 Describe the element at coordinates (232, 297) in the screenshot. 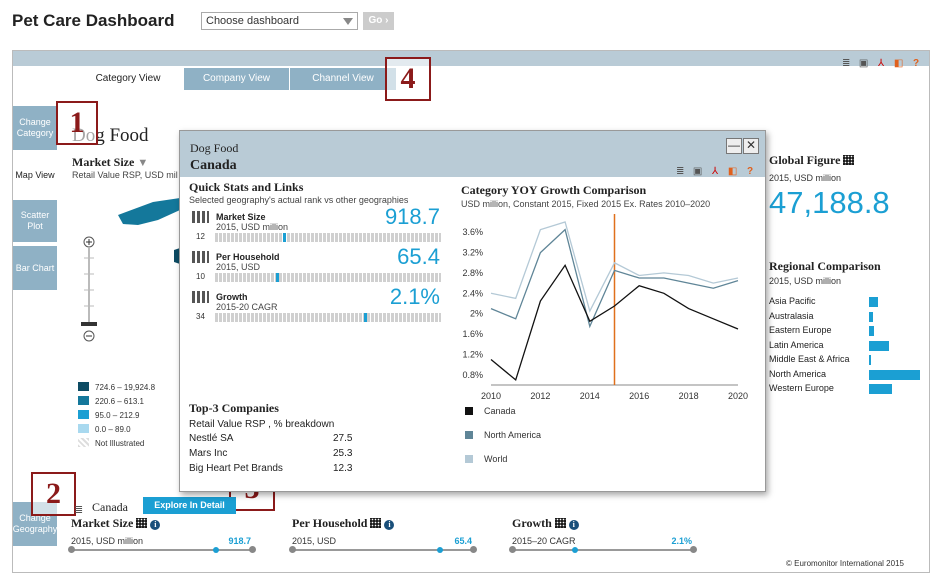

I see `stat-name: Growth` at that location.